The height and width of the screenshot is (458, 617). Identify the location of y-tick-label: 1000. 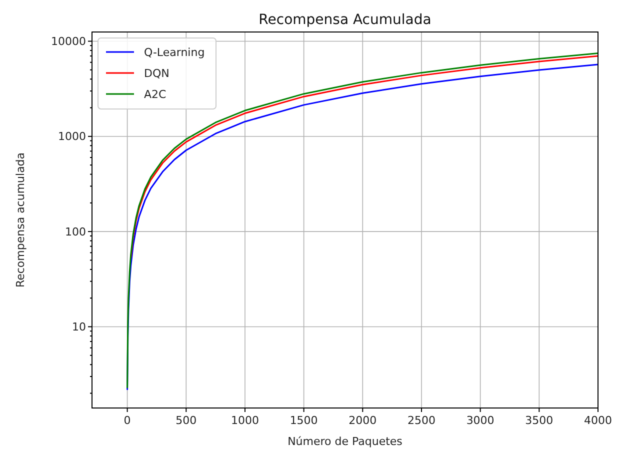
(72, 137).